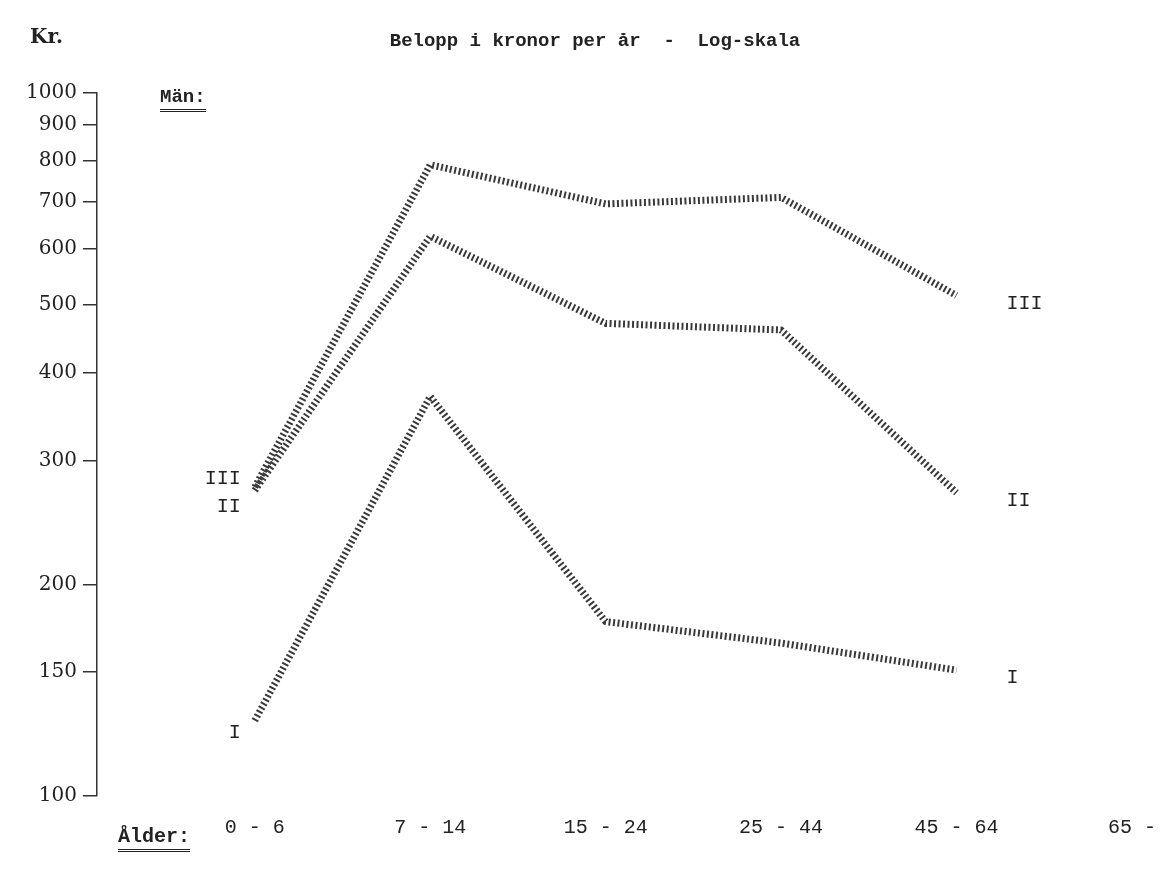 The image size is (1175, 875). Describe the element at coordinates (595, 41) in the screenshot. I see `chart-title: Belopp i kronor per år - Log-skala` at that location.